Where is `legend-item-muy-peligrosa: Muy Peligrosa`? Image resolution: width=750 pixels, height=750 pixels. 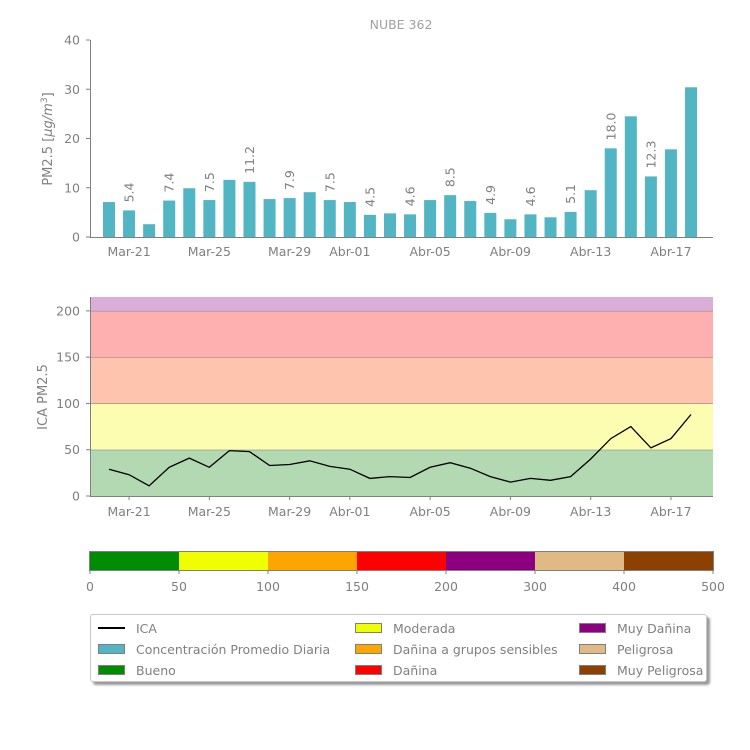 legend-item-muy-peligrosa: Muy Peligrosa is located at coordinates (641, 670).